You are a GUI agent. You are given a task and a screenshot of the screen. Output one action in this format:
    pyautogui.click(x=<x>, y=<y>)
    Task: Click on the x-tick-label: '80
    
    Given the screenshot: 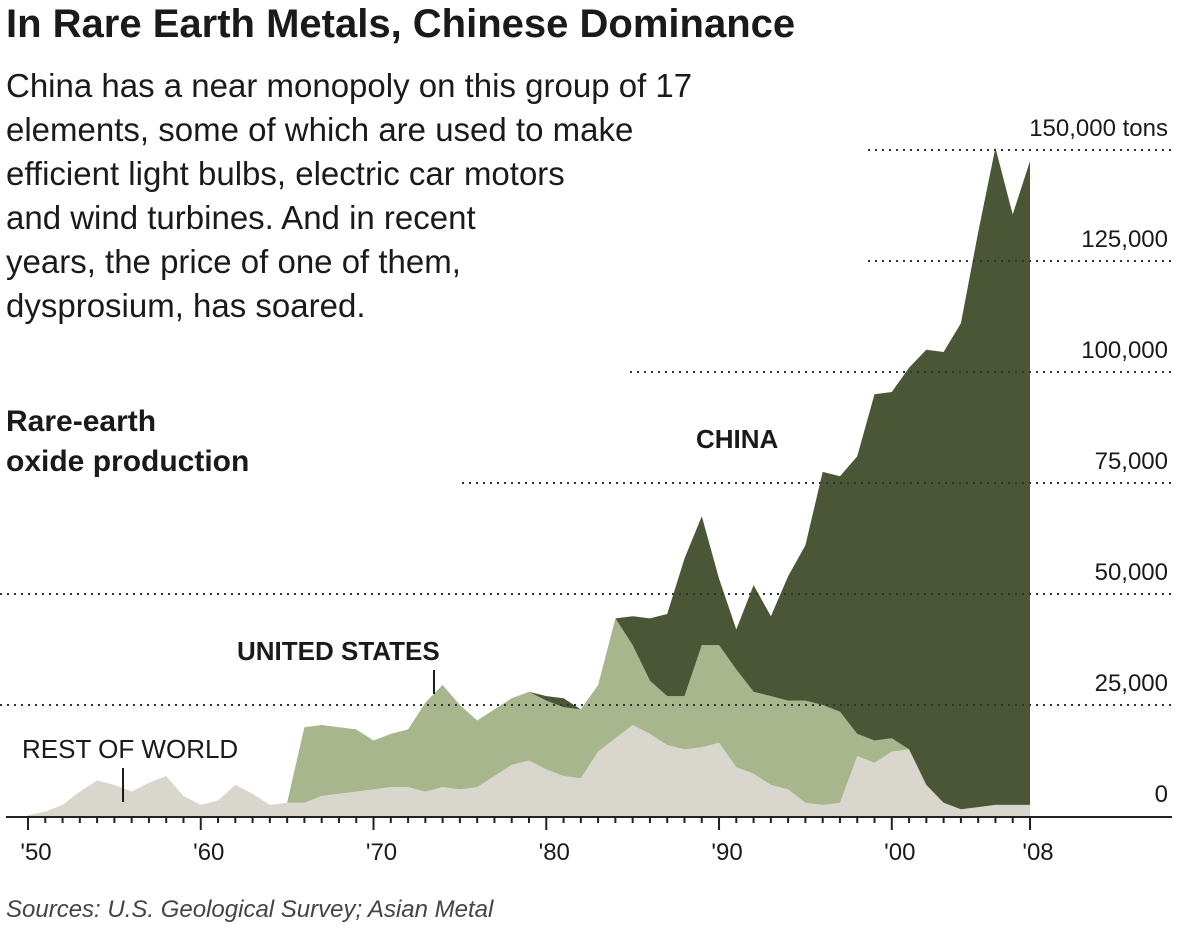 What is the action you would take?
    pyautogui.click(x=554, y=852)
    